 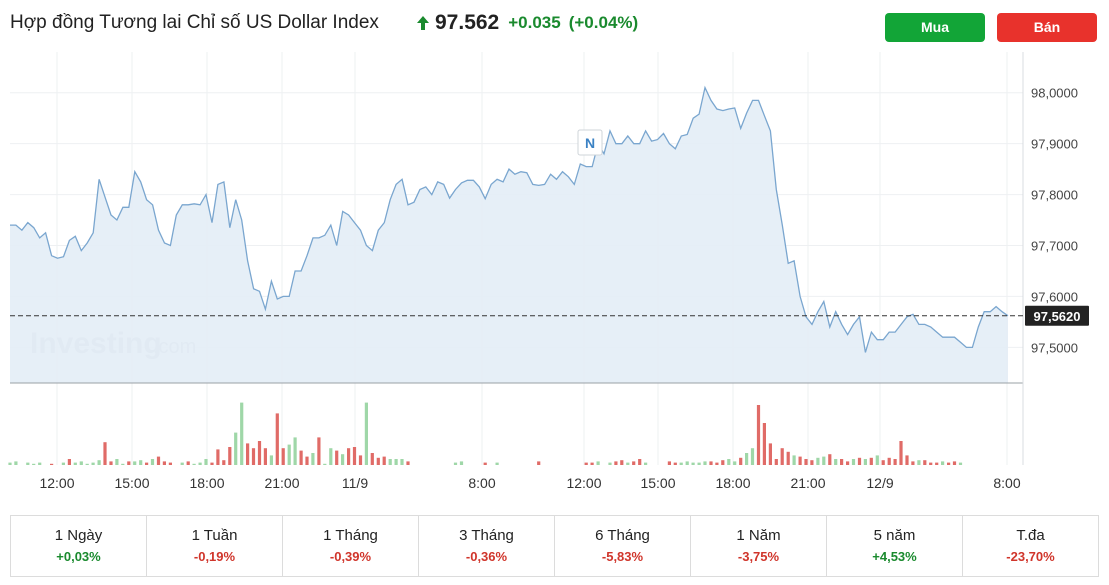 What do you see at coordinates (1057, 315) in the screenshot?
I see `current-price-tag` at bounding box center [1057, 315].